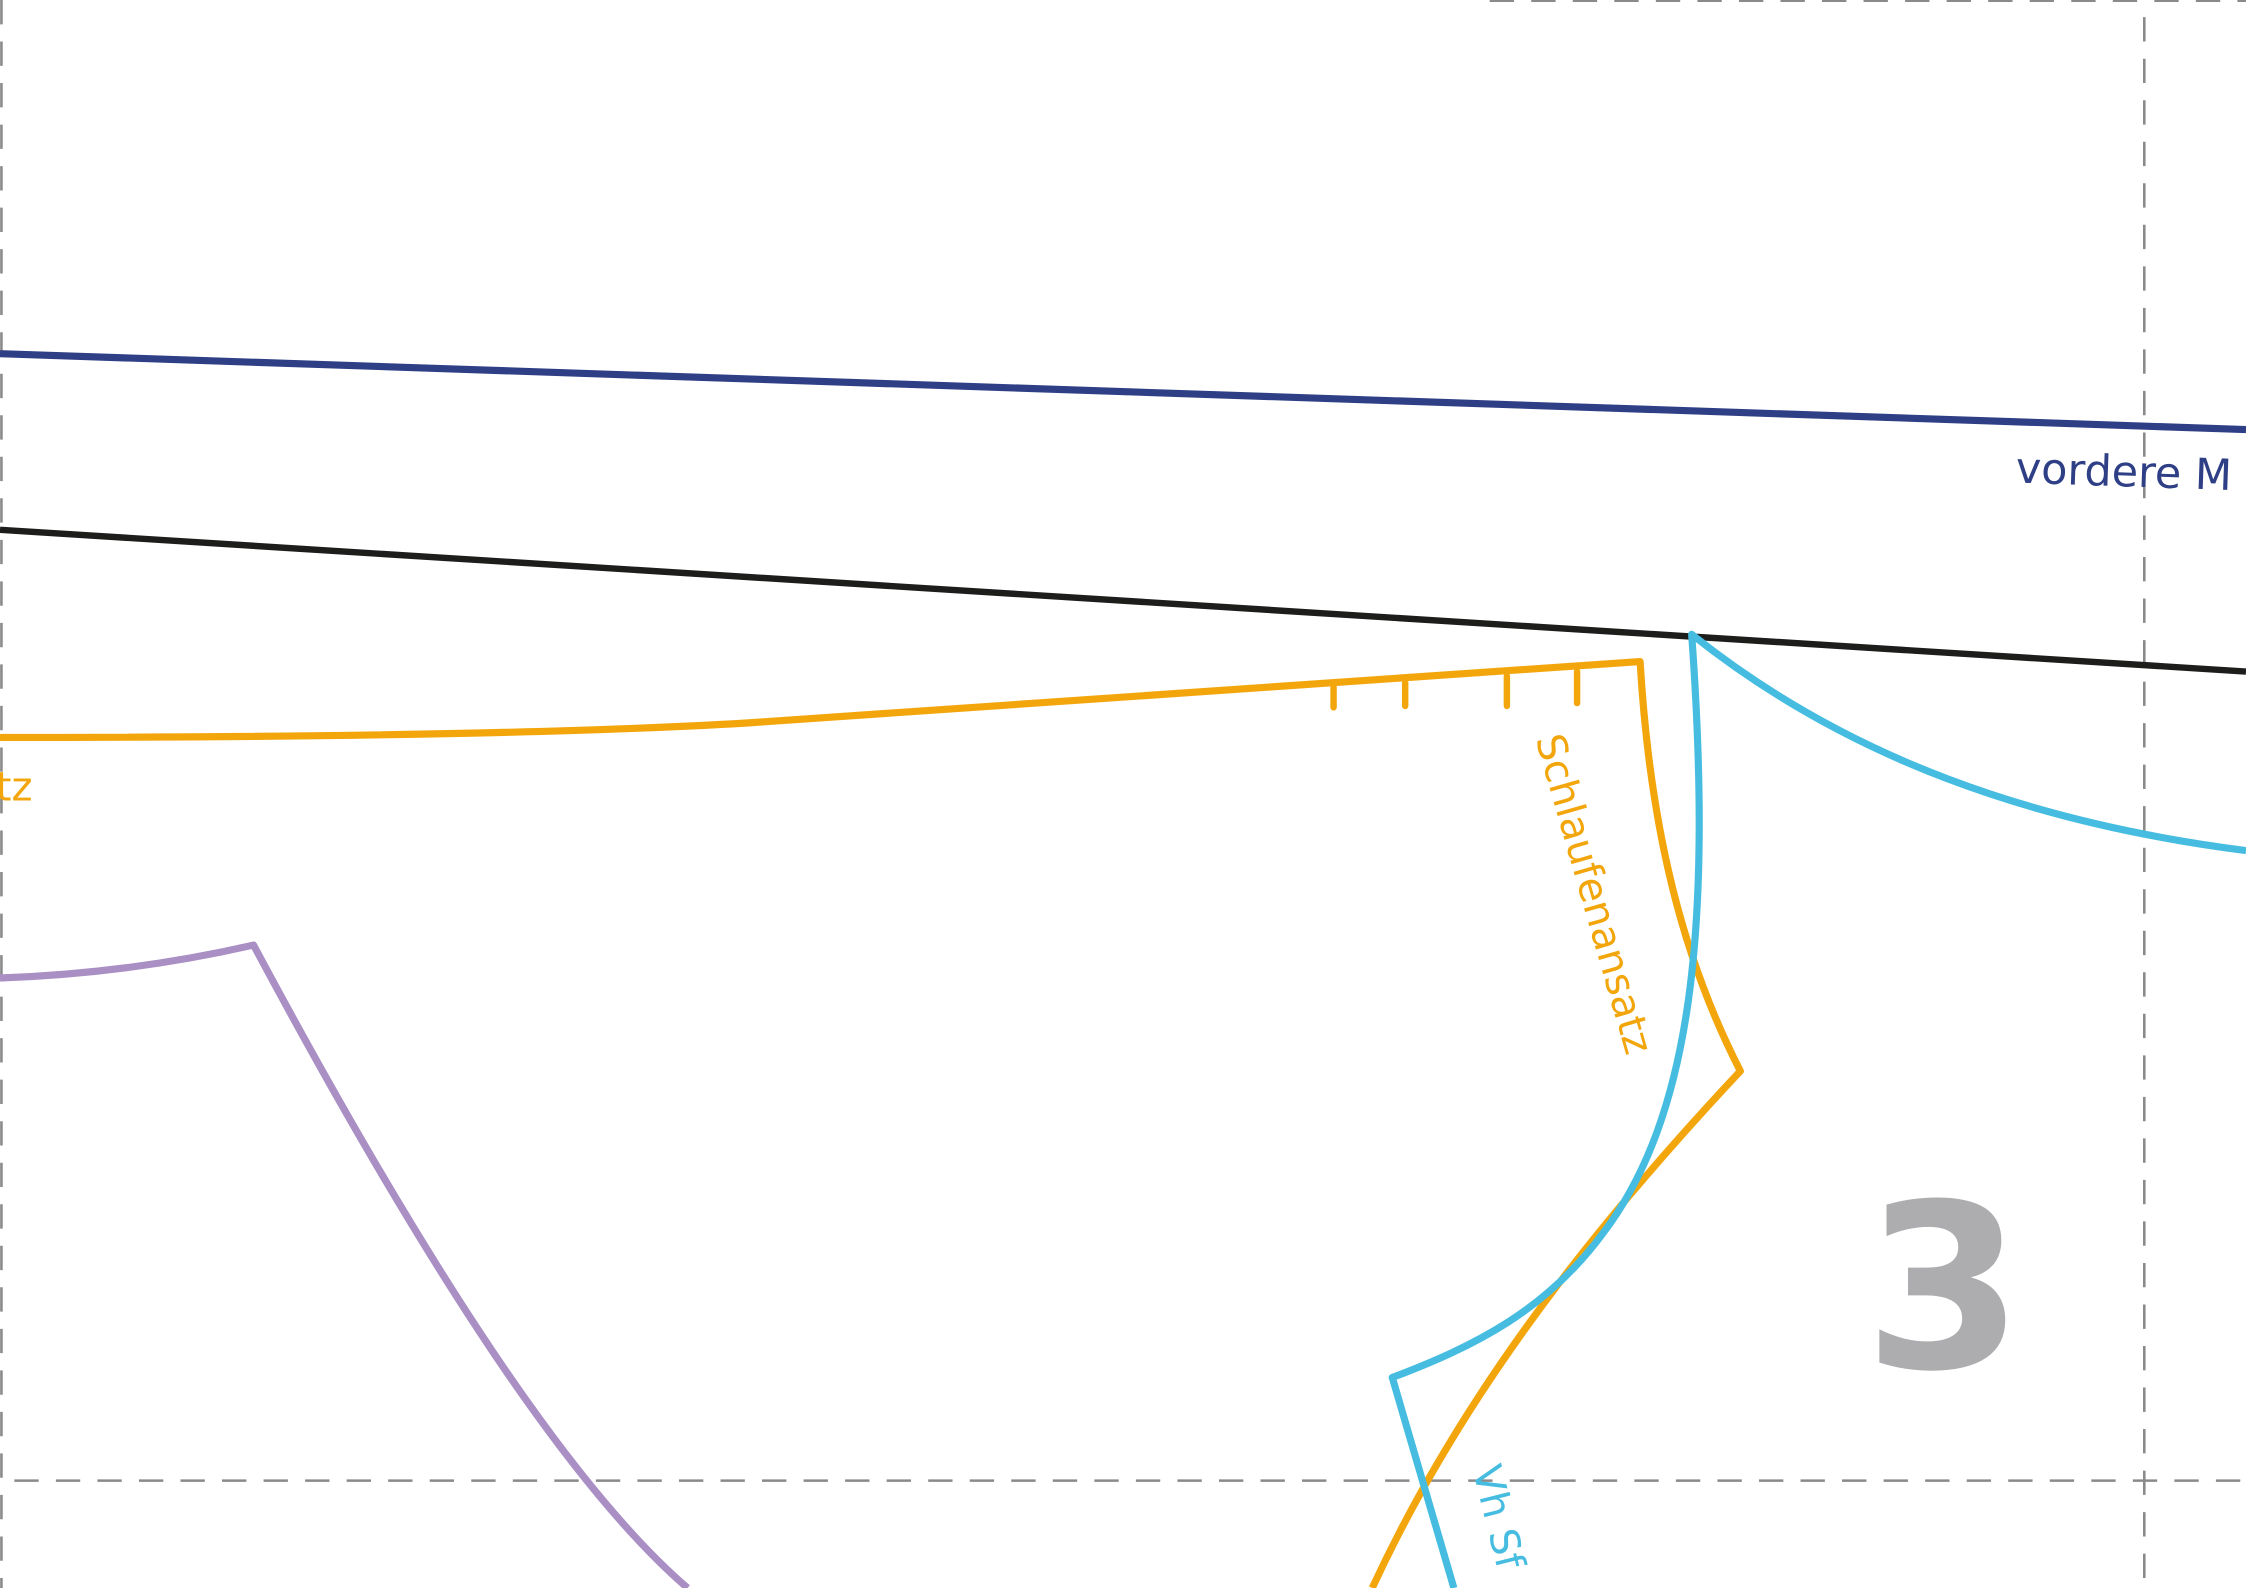  I want to click on notch-marks, so click(1455, 689).